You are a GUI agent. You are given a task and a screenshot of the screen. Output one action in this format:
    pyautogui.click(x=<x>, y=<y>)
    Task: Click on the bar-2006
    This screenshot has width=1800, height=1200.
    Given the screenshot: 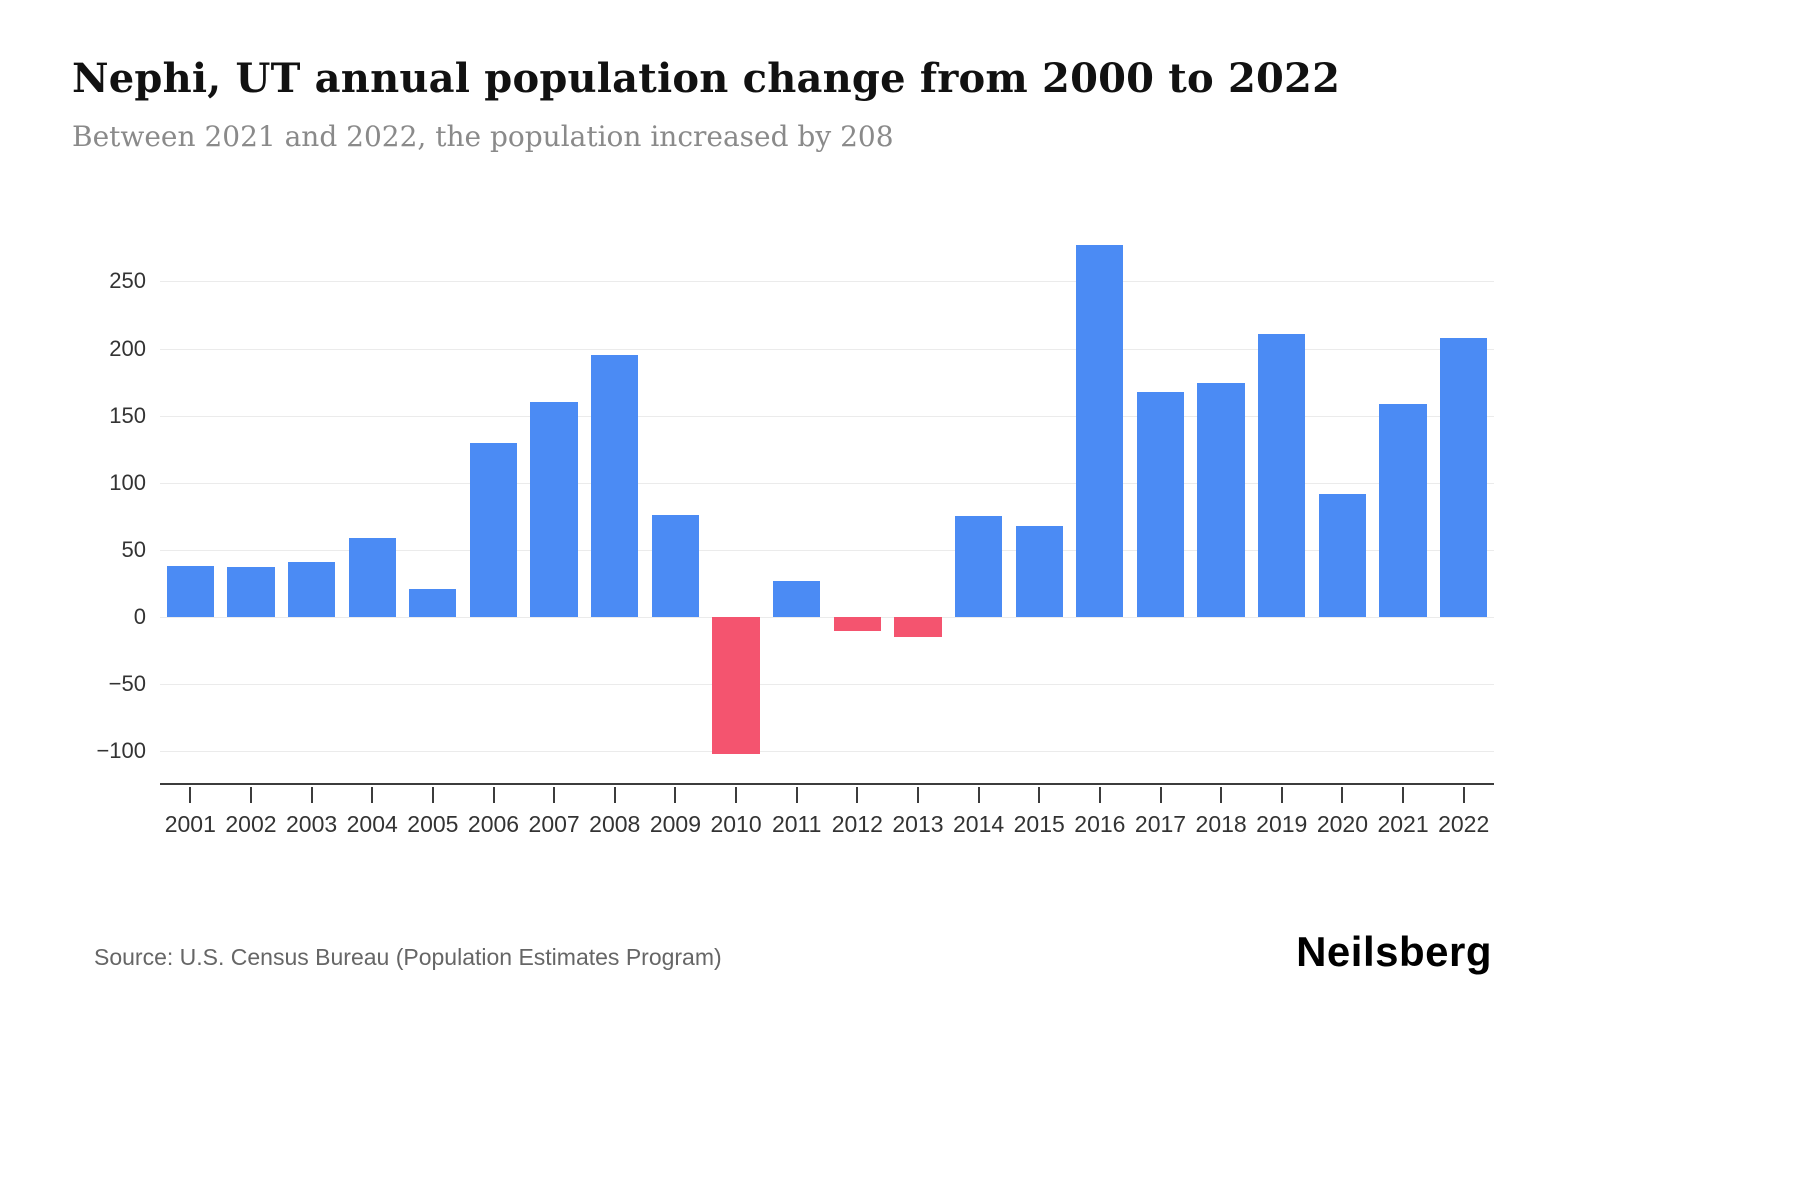 What is the action you would take?
    pyautogui.click(x=493, y=530)
    